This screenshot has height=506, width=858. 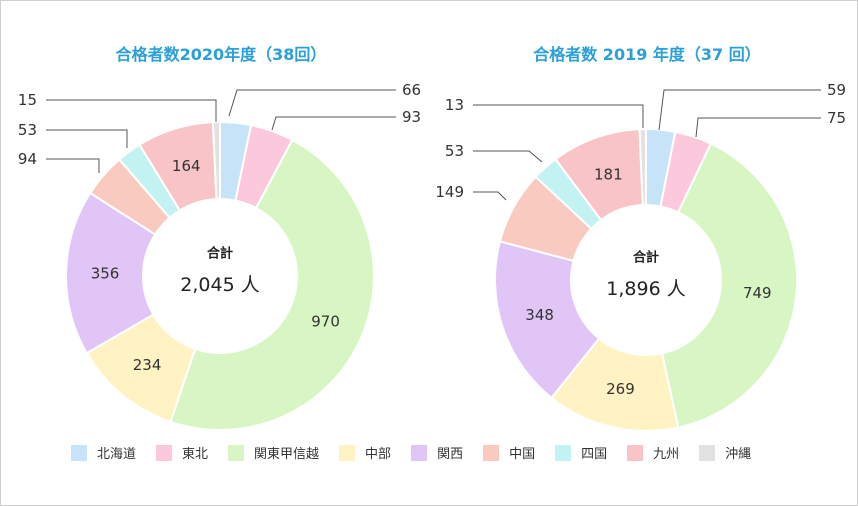 What do you see at coordinates (707, 452) in the screenshot?
I see `legend-swatch-okinawa` at bounding box center [707, 452].